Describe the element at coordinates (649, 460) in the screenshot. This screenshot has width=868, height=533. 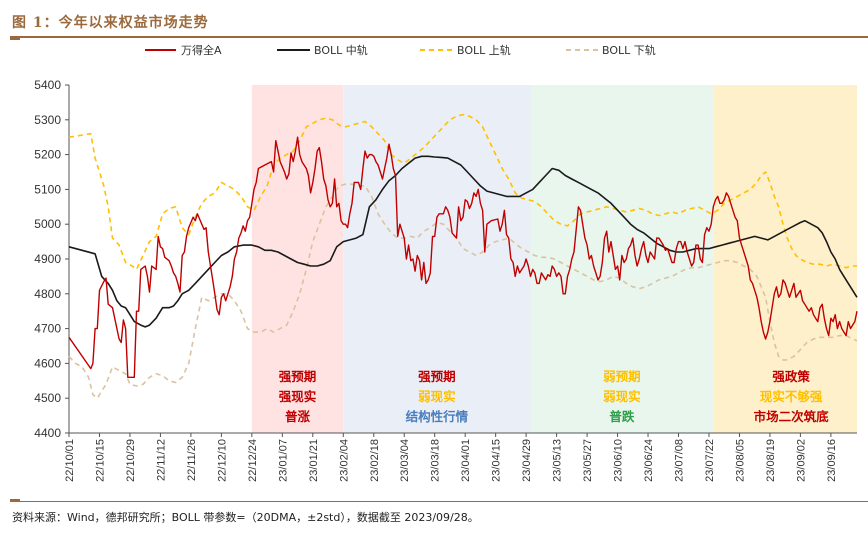
I see `x-tick-label: 23/06/24` at that location.